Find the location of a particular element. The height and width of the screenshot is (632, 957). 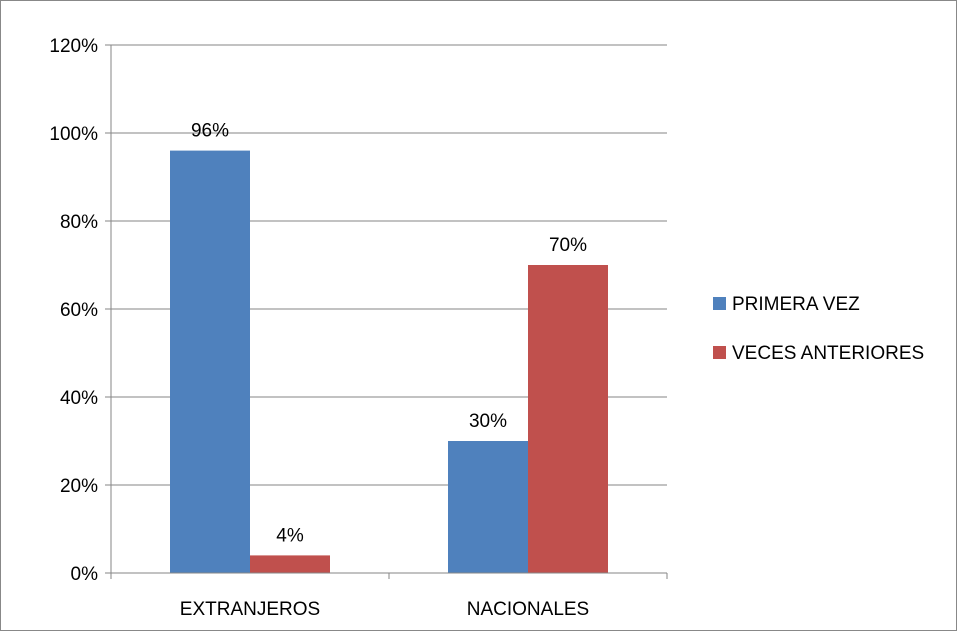

data-label: 96% is located at coordinates (210, 131).